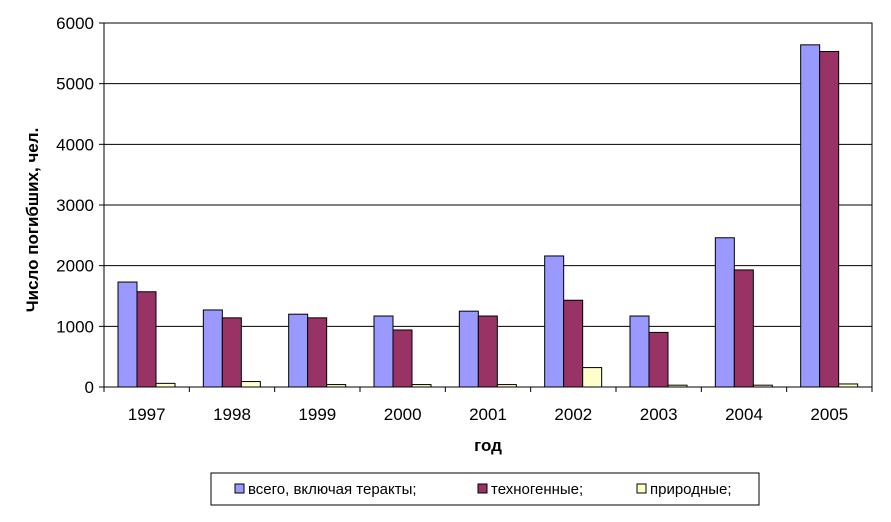 Image resolution: width=891 pixels, height=522 pixels. I want to click on x-tick-label: 1998, so click(232, 414).